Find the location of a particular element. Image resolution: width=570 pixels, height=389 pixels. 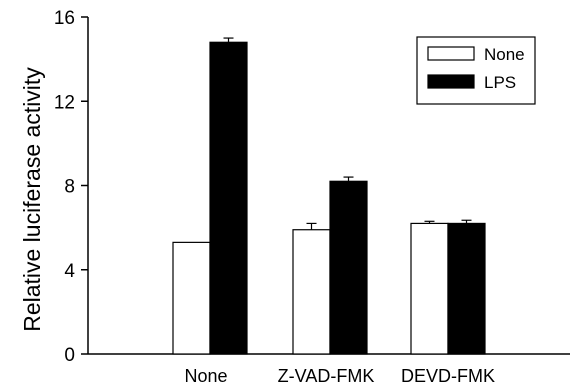

y-axis-label: Relative luciferase activity is located at coordinates (32, 199).